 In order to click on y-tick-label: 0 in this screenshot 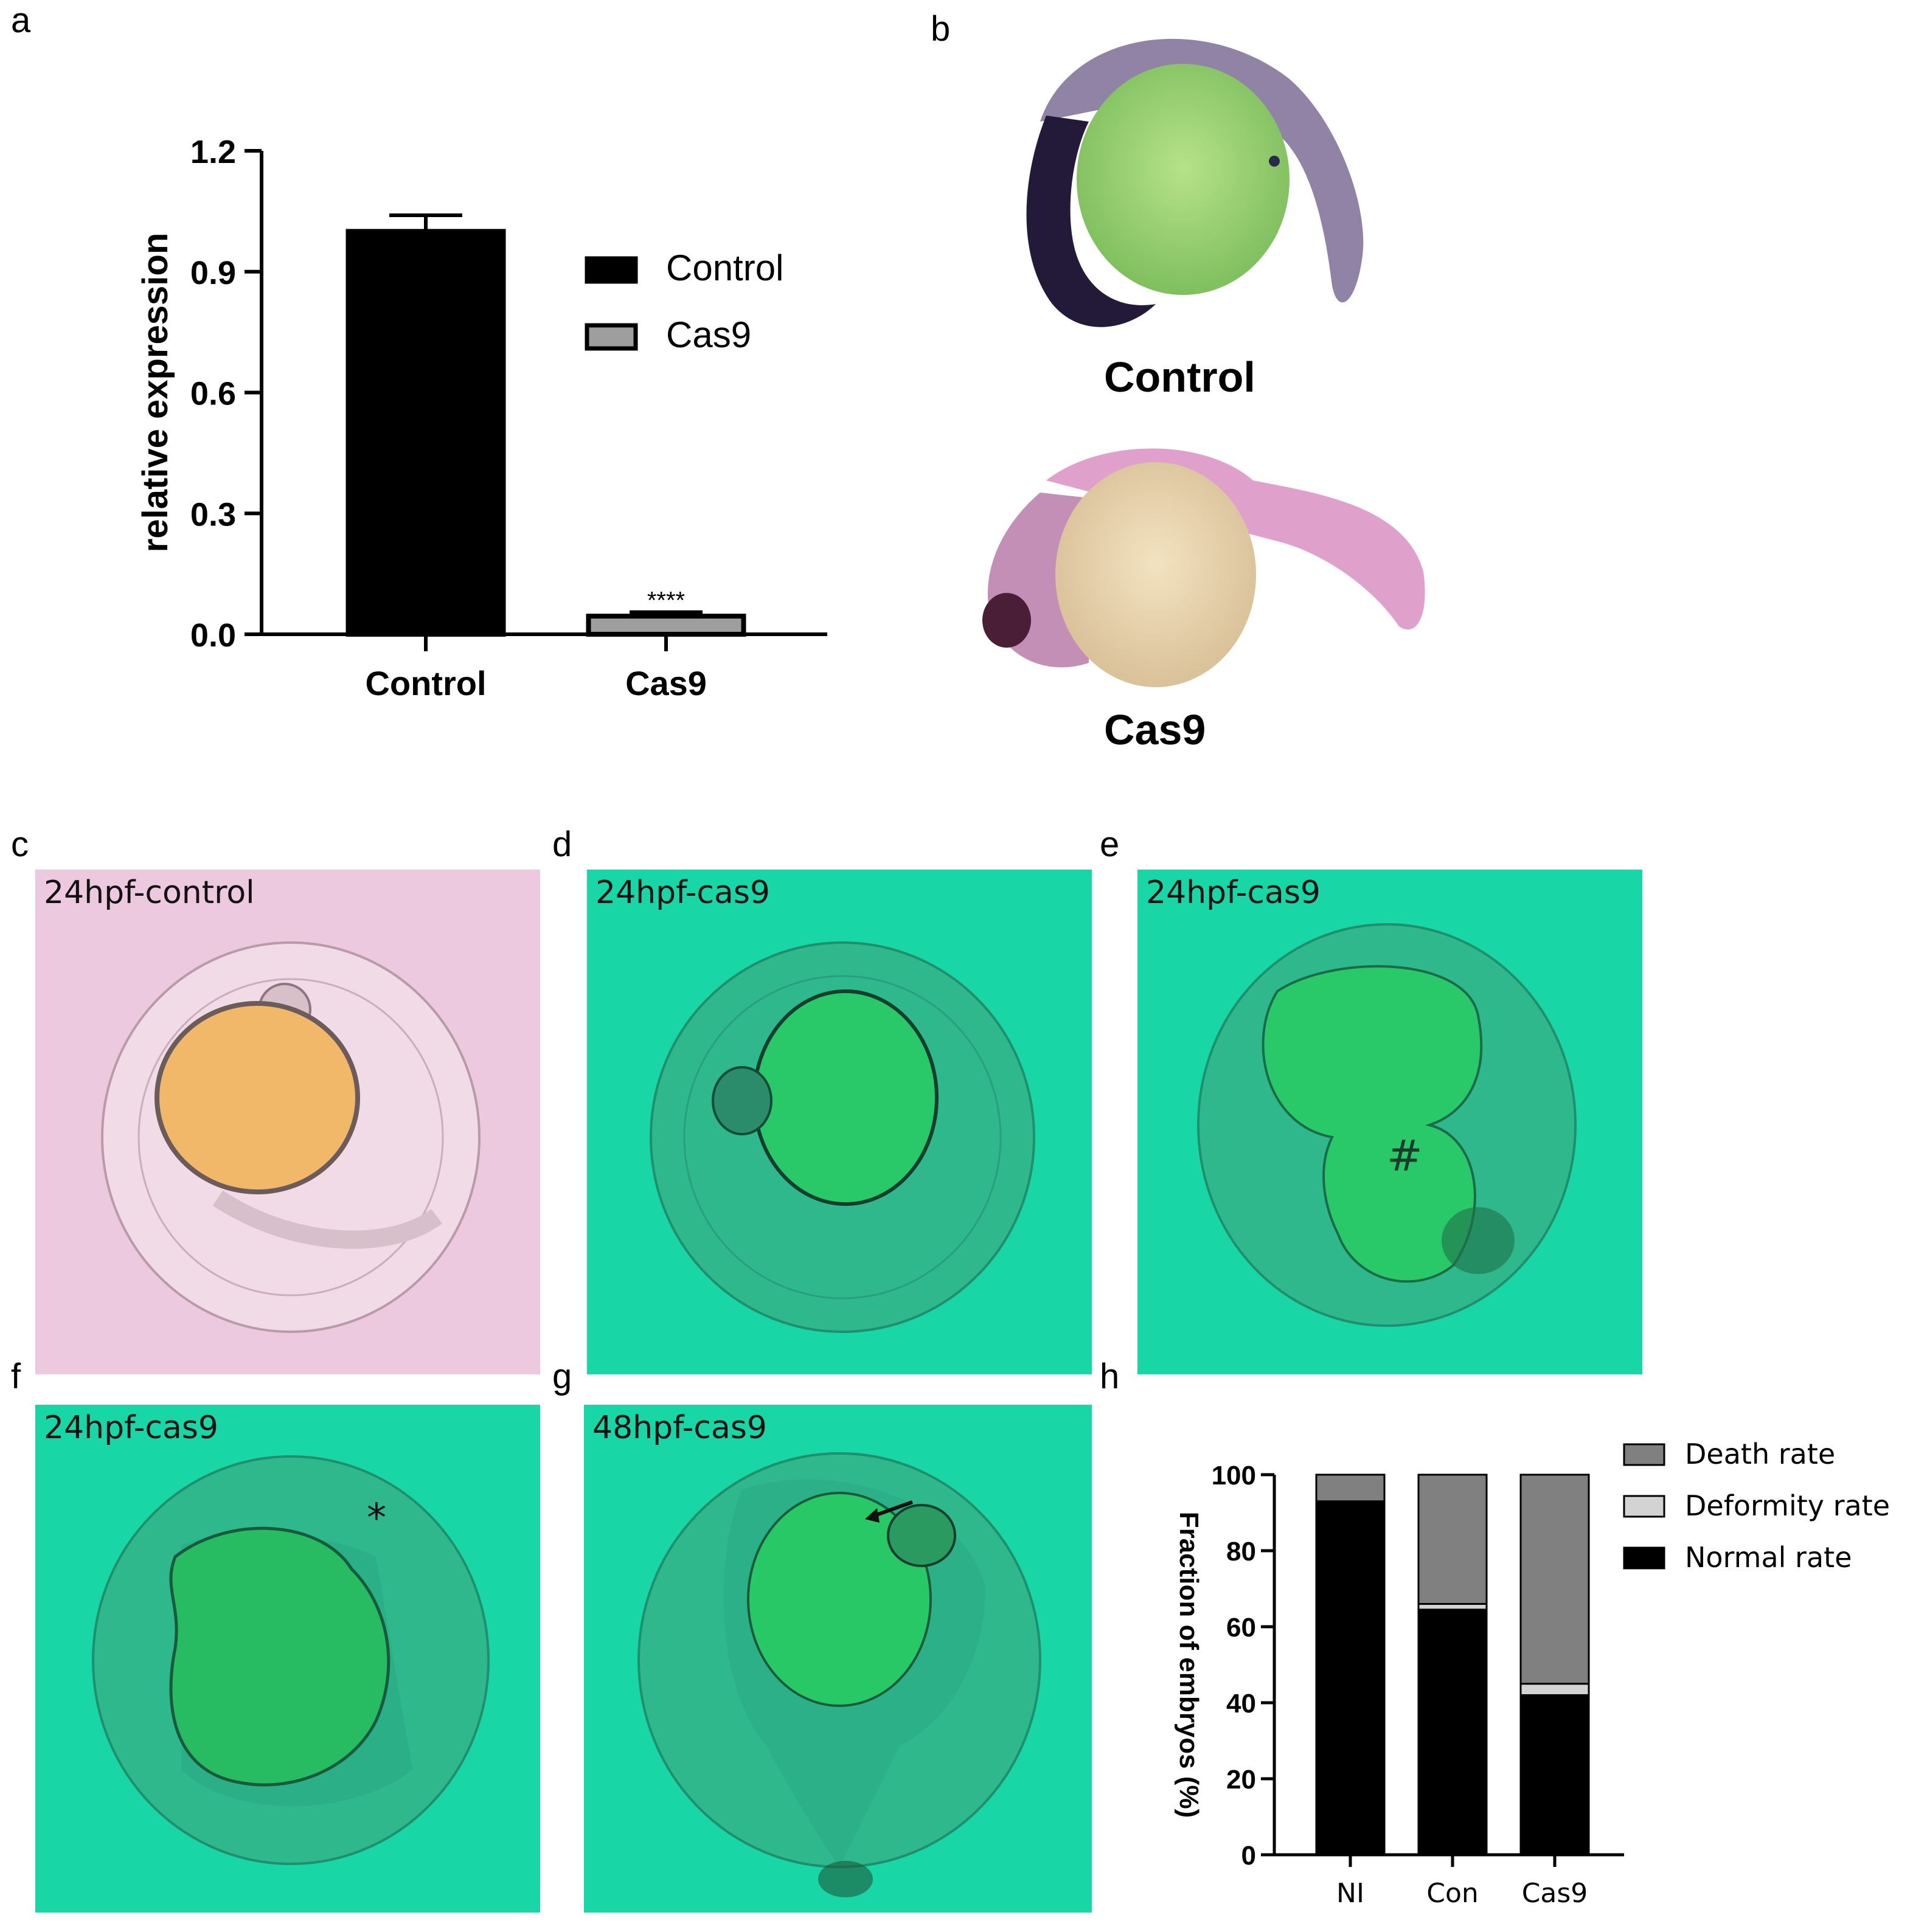, I will do `click(1248, 1856)`.